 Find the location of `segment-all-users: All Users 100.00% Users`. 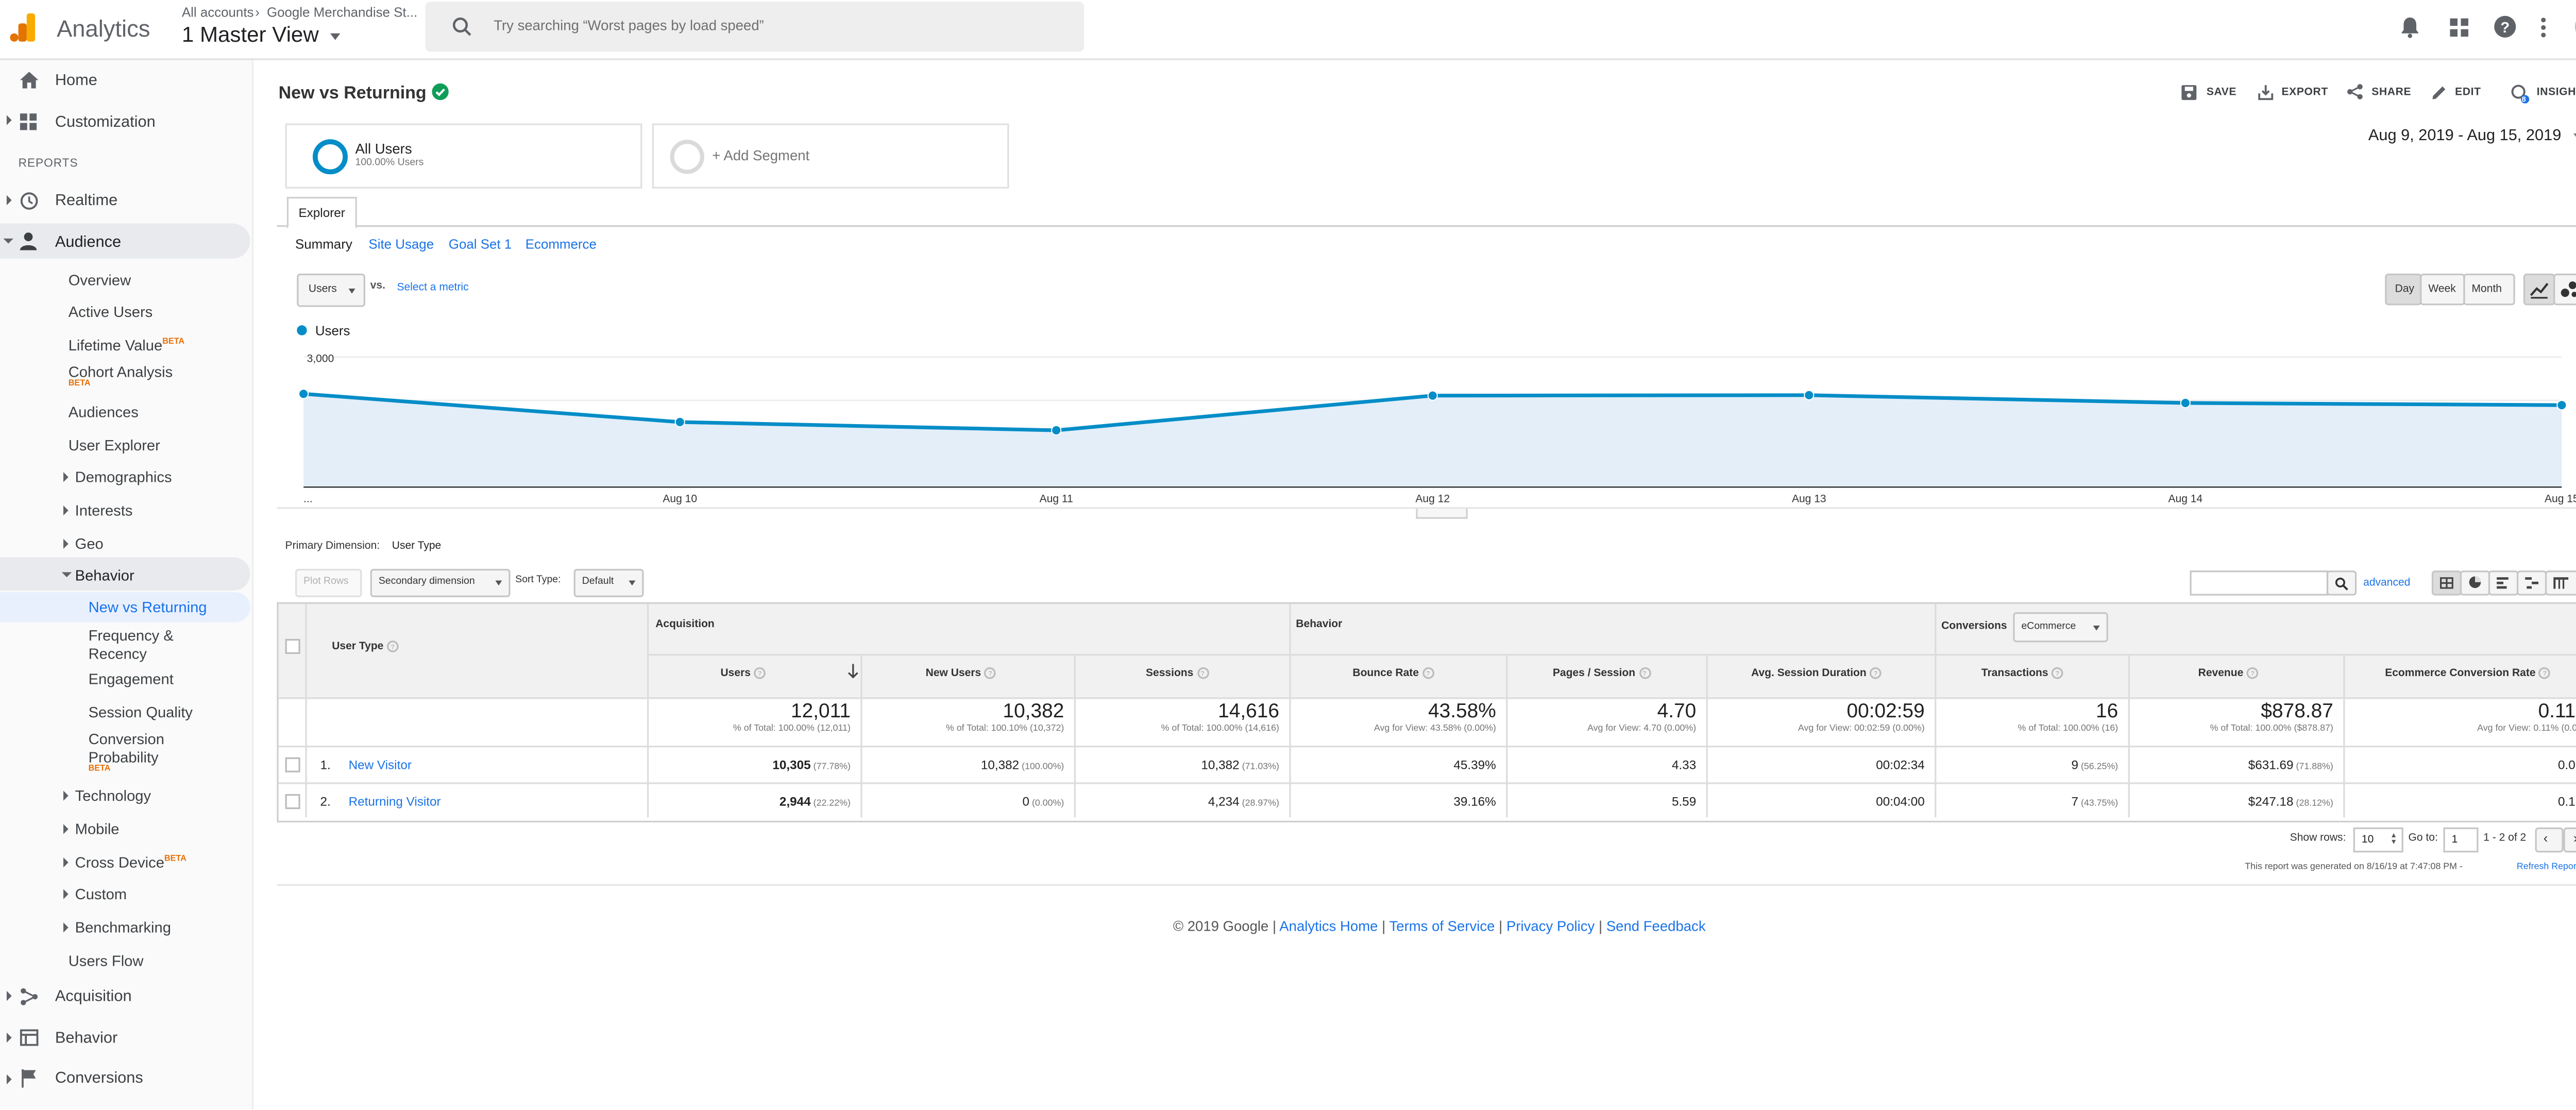

segment-all-users: All Users 100.00% Users is located at coordinates (463, 156).